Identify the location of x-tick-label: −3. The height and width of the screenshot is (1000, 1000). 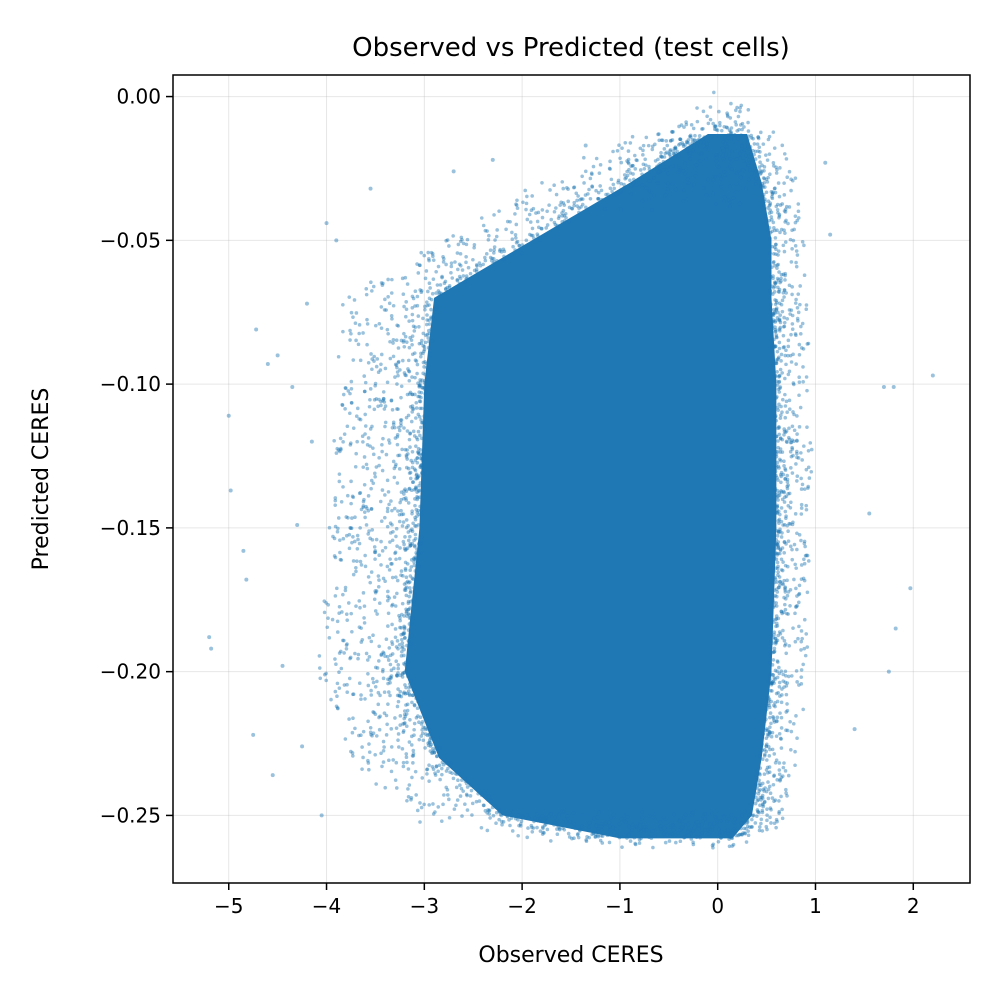
(424, 906).